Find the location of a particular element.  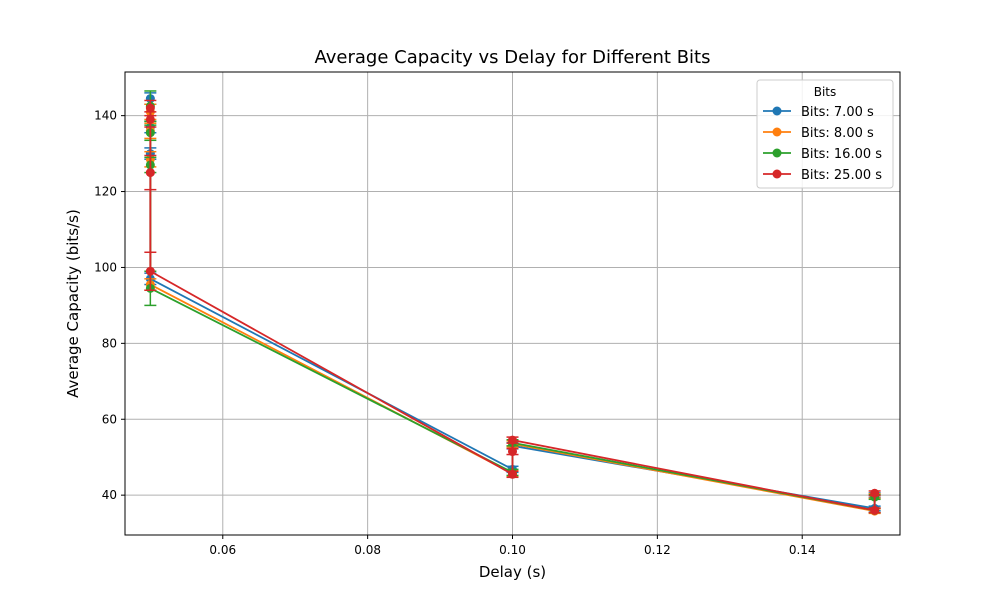

x-axis-label: Delay (s) is located at coordinates (512, 572).